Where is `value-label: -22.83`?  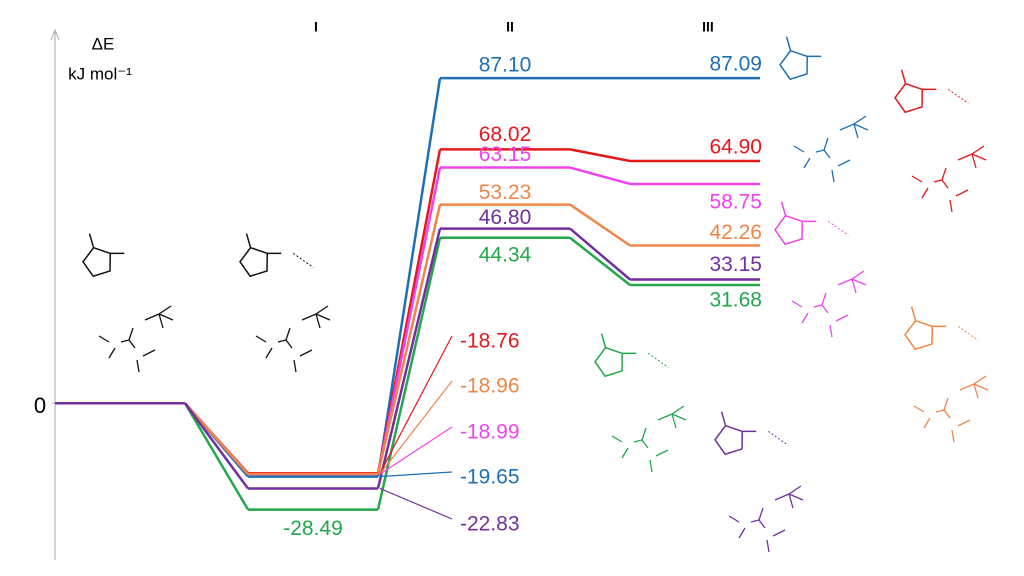 value-label: -22.83 is located at coordinates (490, 524).